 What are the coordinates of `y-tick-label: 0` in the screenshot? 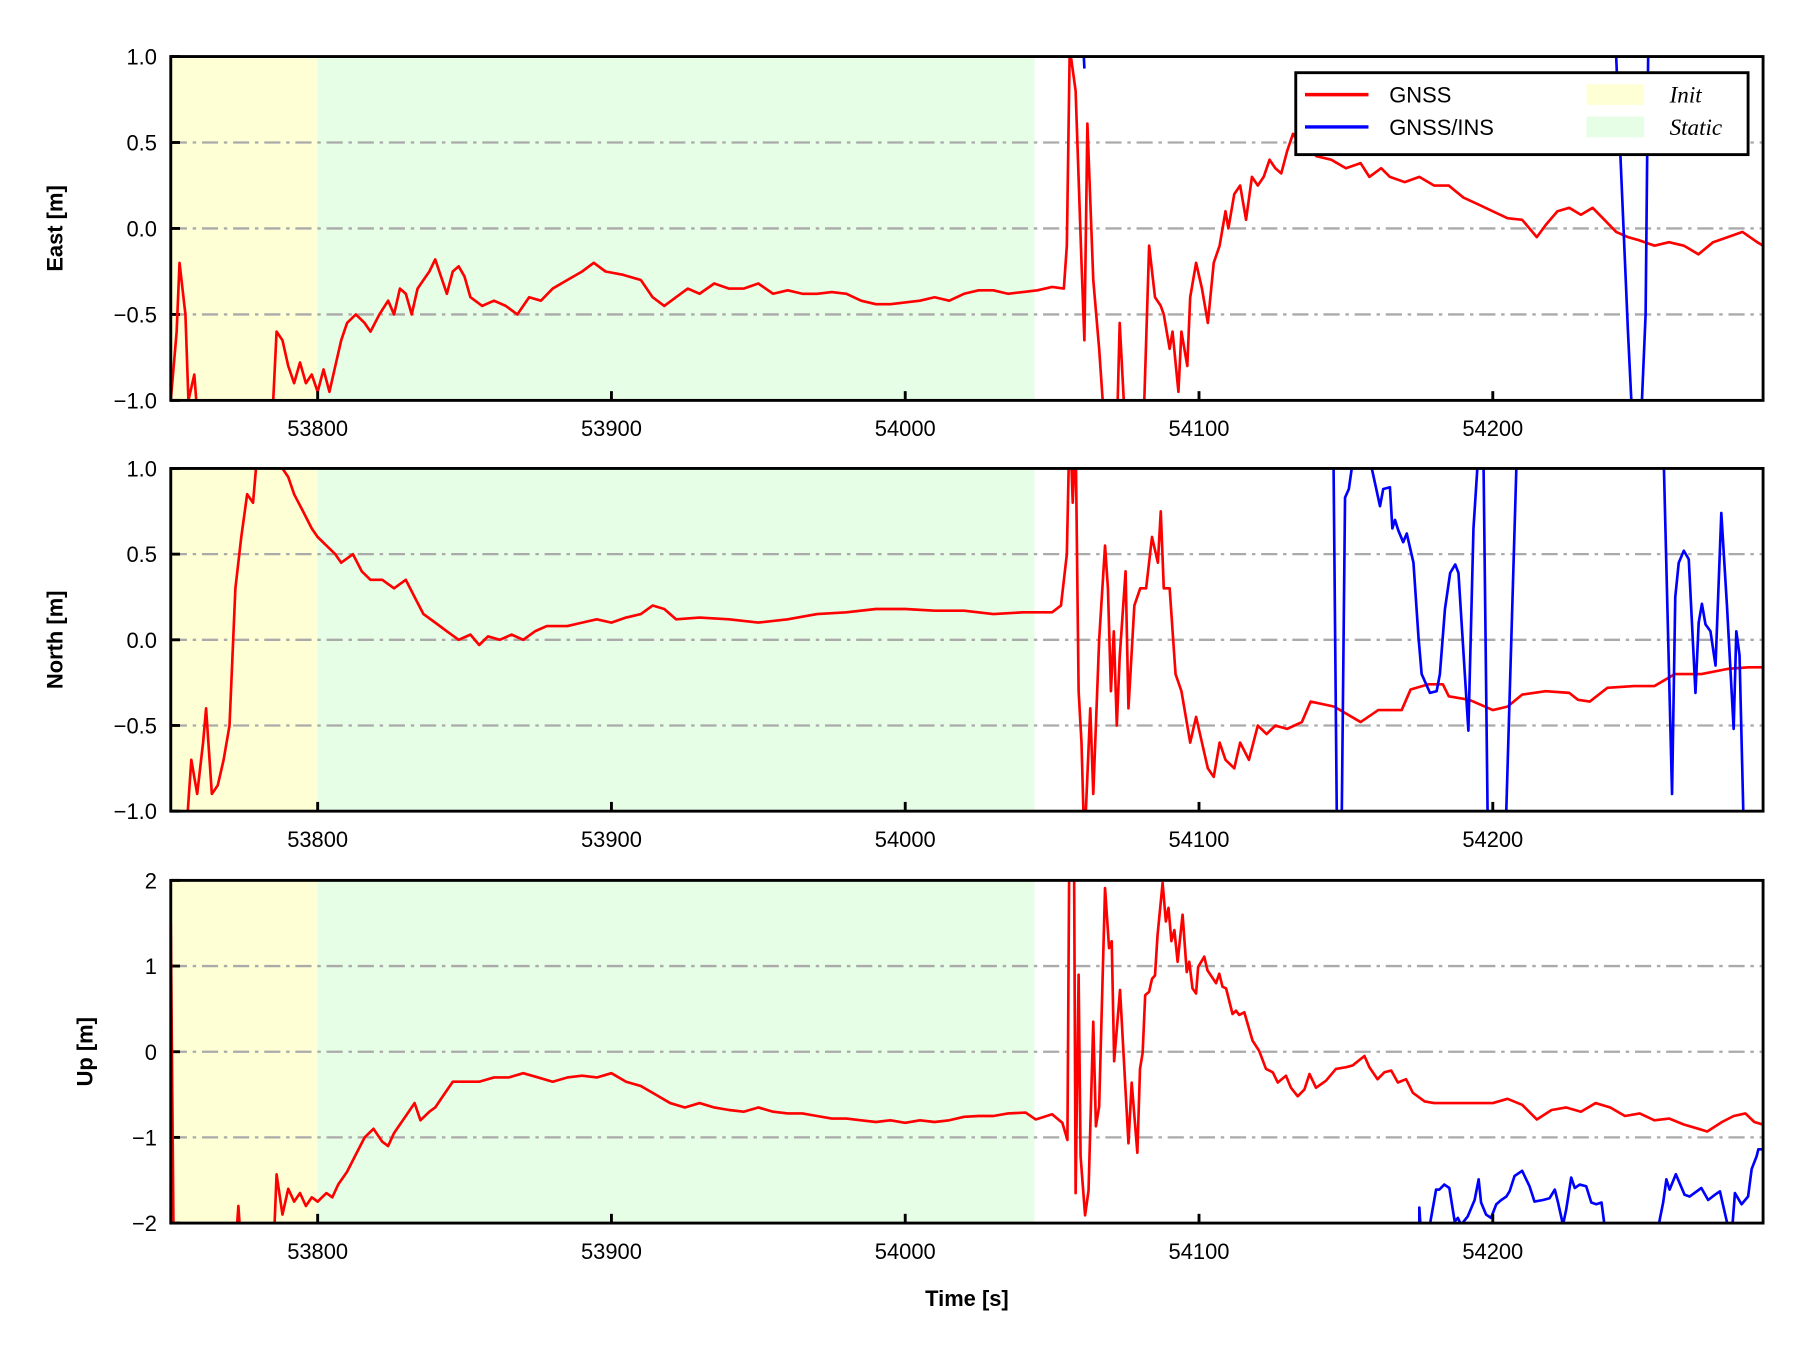 It's located at (151, 1052).